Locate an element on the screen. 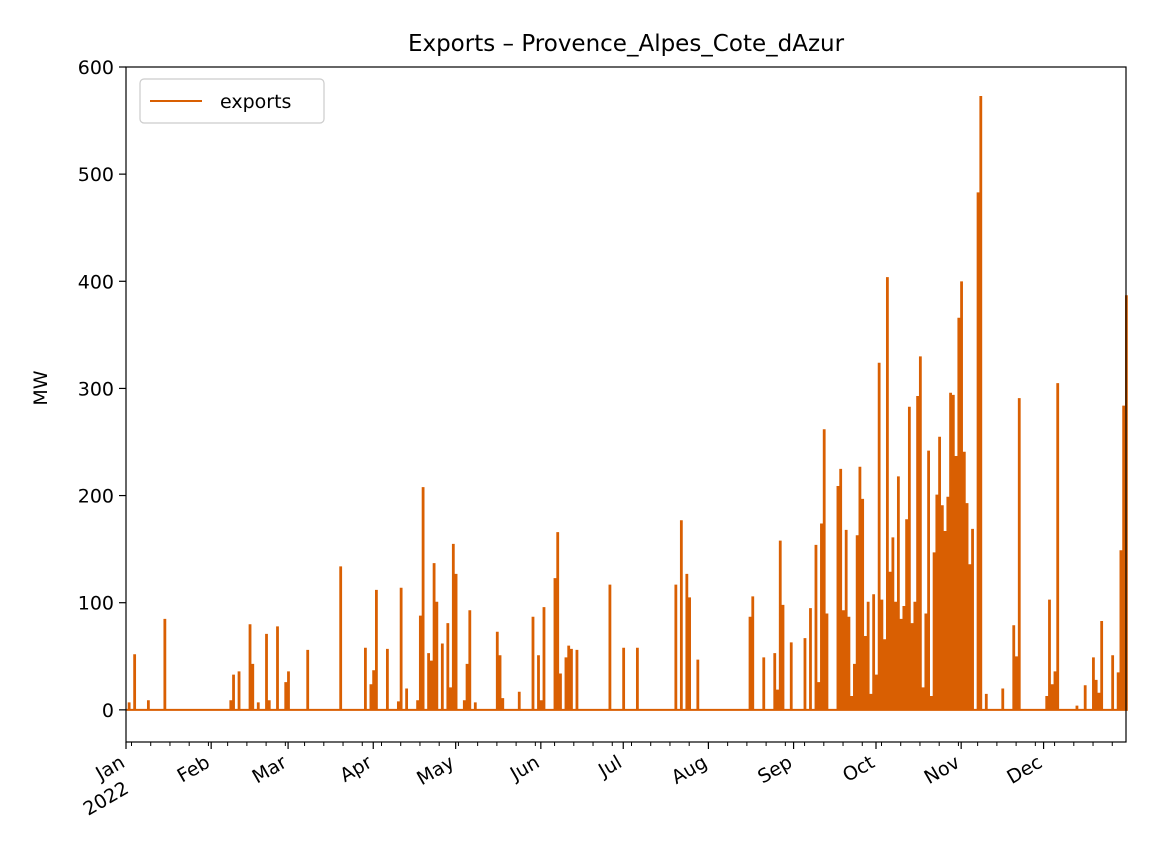 Image resolution: width=1152 pixels, height=864 pixels. legend-box is located at coordinates (232, 101).